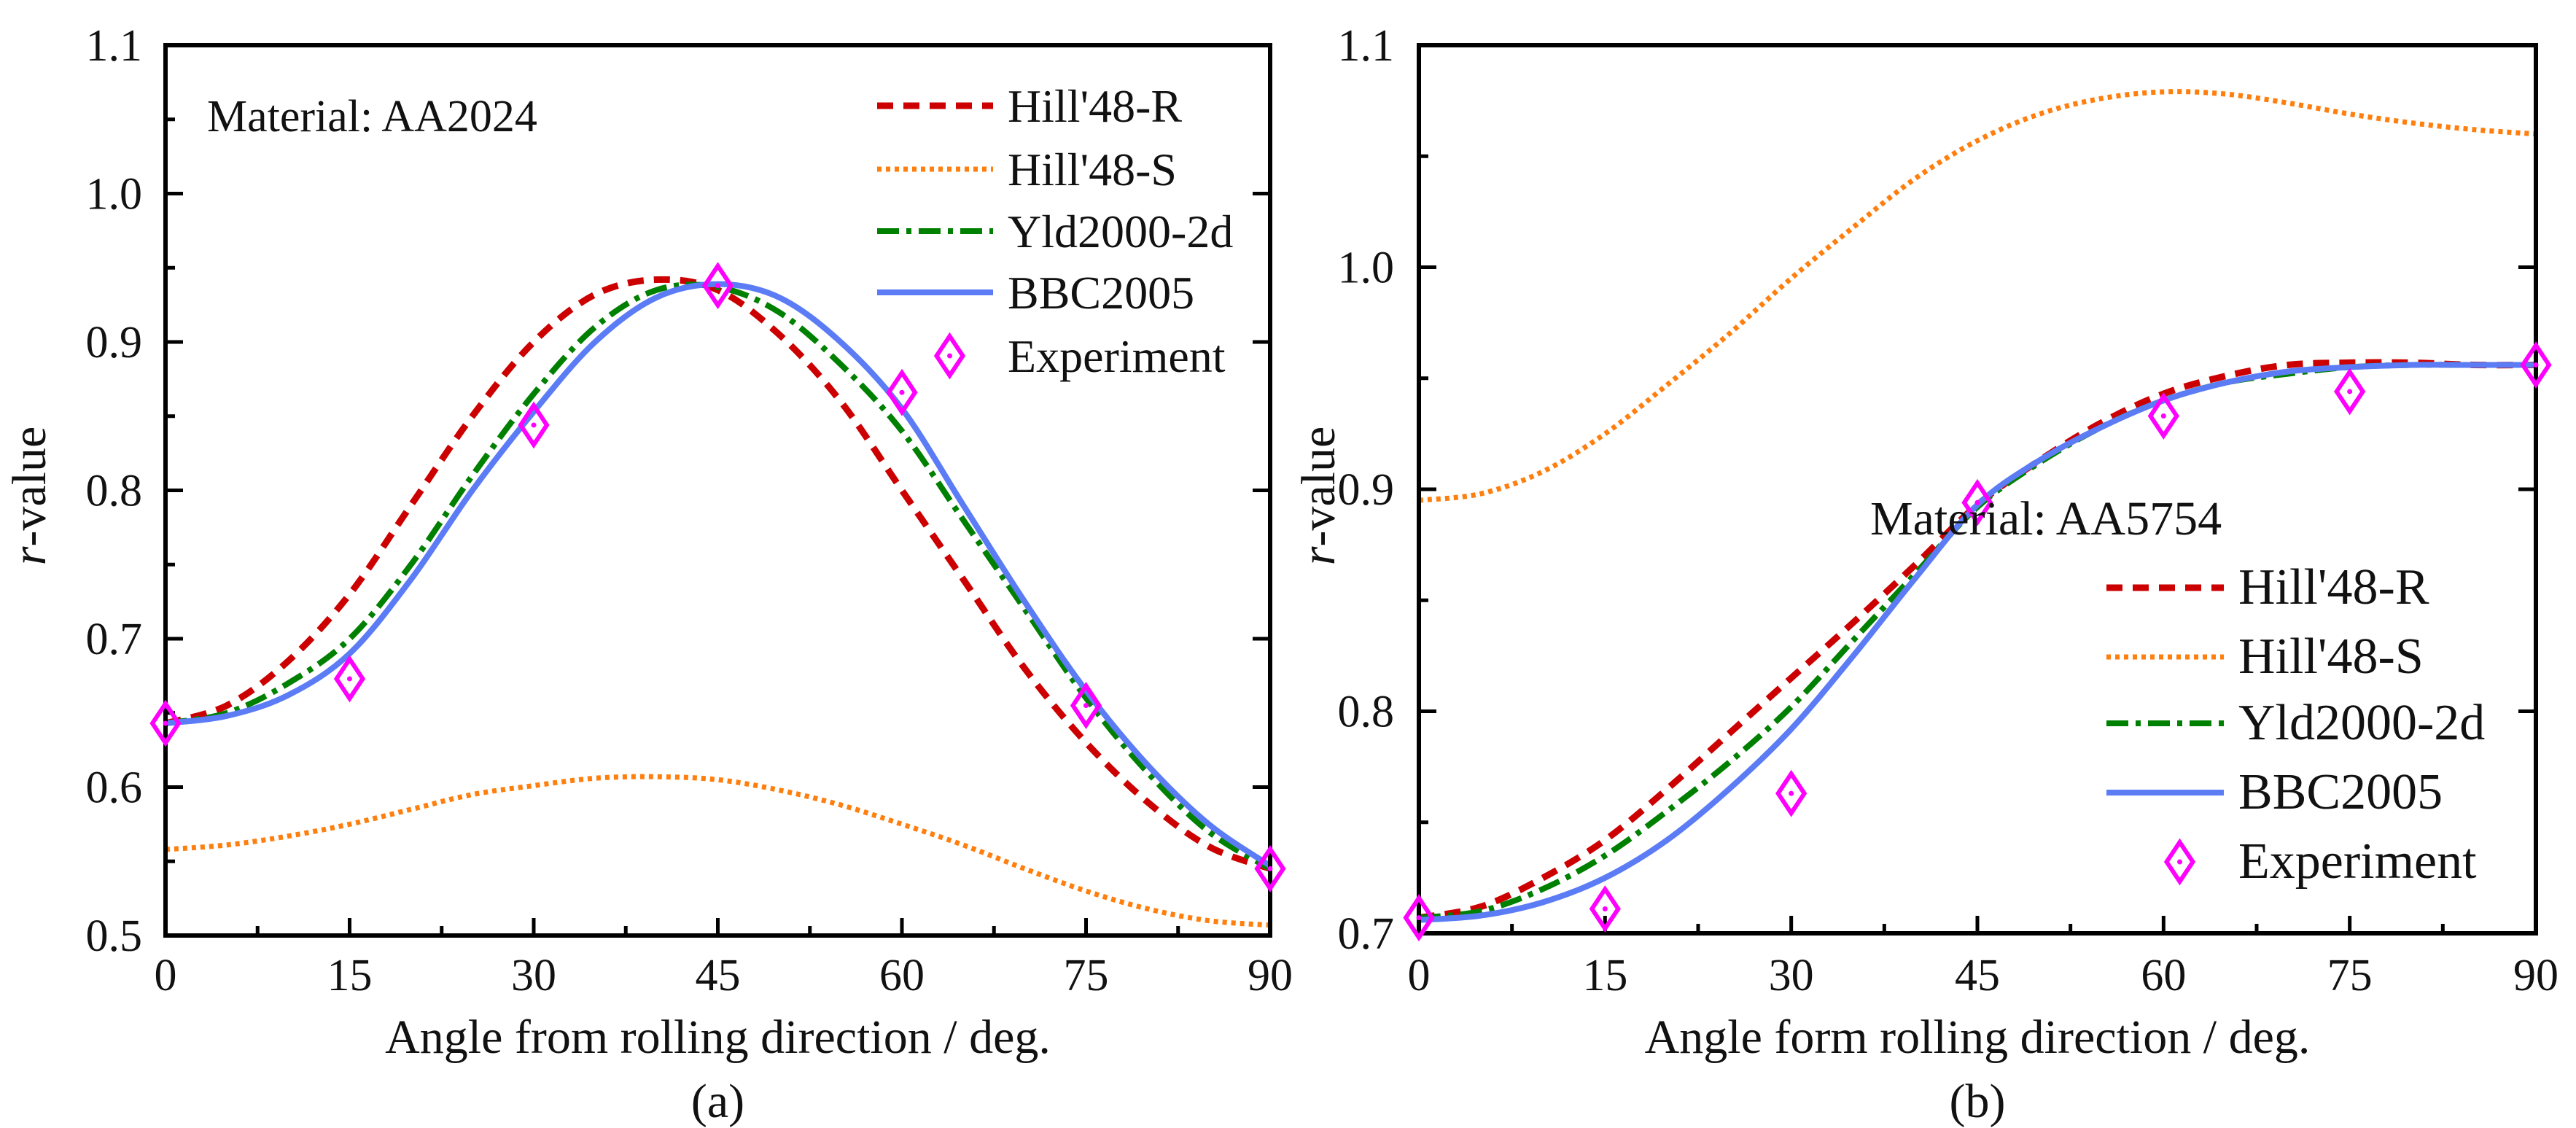  Describe the element at coordinates (372, 116) in the screenshot. I see `material-annotation: Material: AA2024` at that location.